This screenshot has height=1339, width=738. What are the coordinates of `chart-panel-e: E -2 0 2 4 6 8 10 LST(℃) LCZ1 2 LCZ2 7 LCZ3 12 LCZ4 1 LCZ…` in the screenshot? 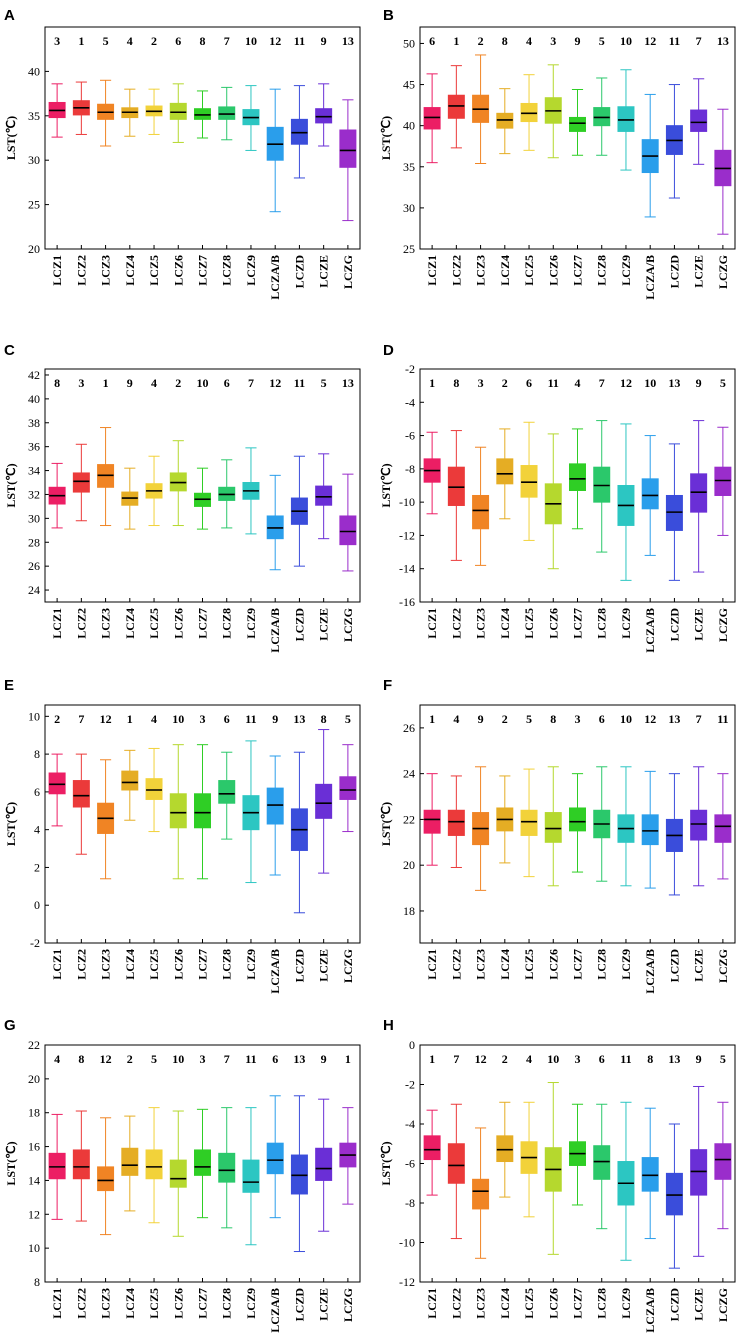 It's located at (182, 835).